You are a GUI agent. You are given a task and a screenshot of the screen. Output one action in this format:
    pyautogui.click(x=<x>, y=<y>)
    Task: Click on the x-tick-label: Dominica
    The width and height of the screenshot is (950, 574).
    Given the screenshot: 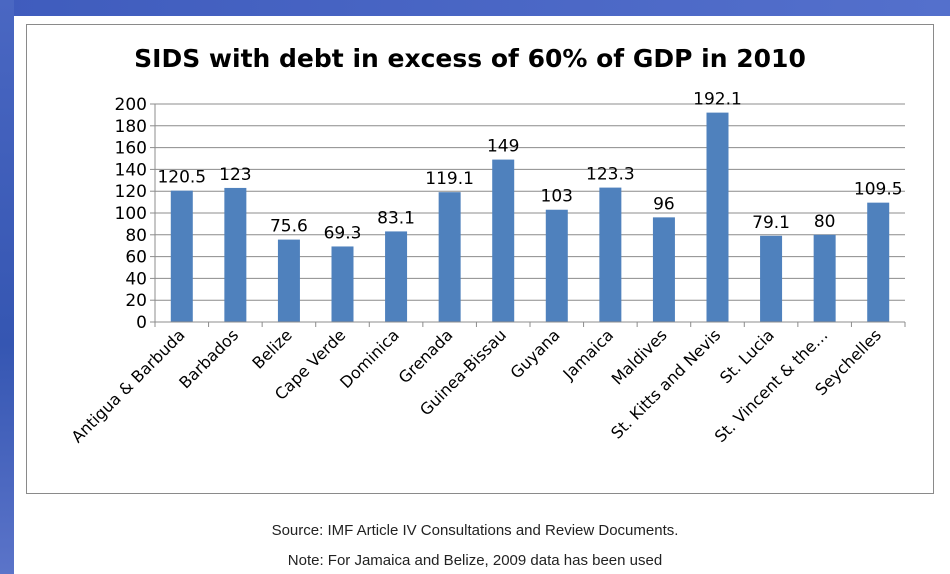 What is the action you would take?
    pyautogui.click(x=369, y=358)
    